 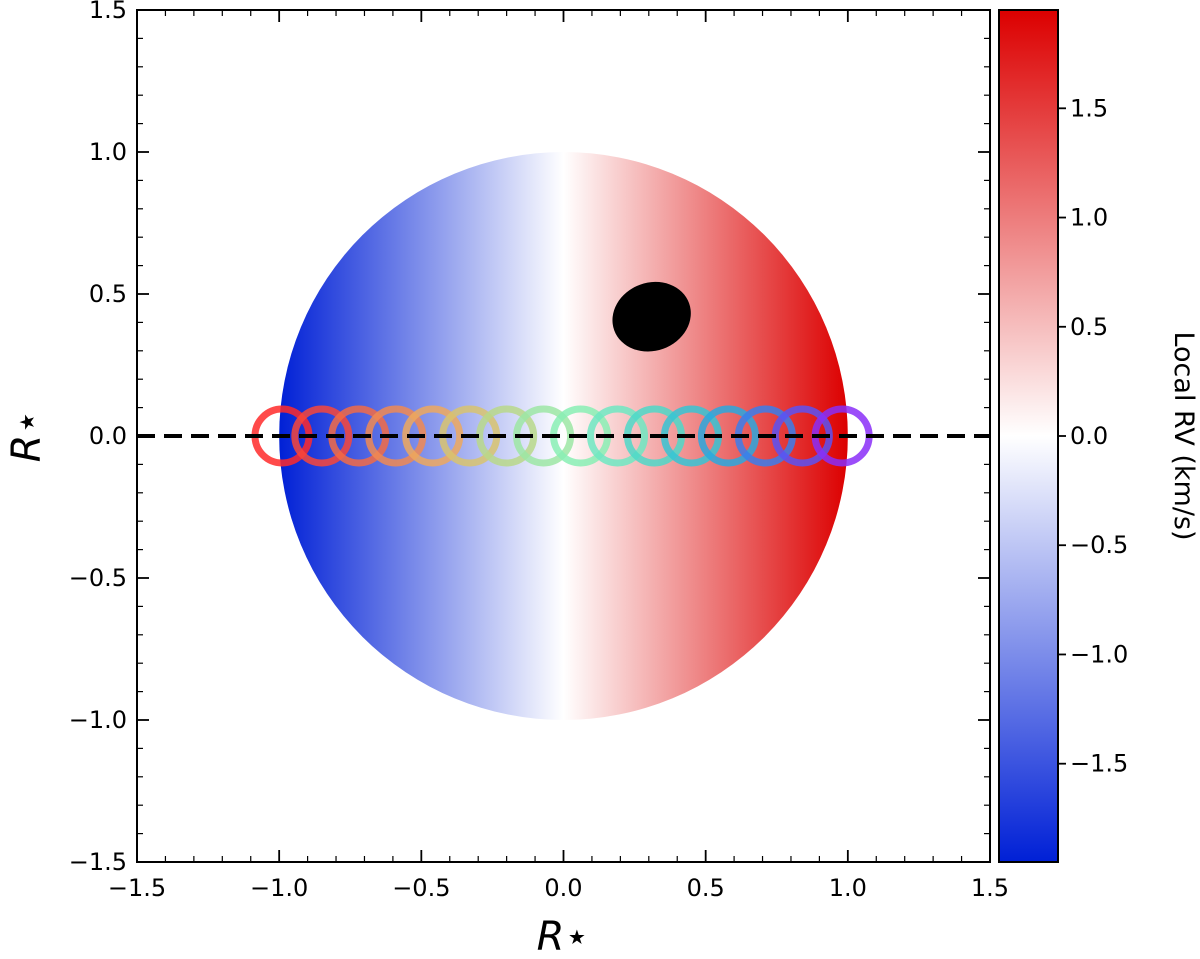 What do you see at coordinates (1183, 435) in the screenshot?
I see `colorbar-label: Local RV (km/s)` at bounding box center [1183, 435].